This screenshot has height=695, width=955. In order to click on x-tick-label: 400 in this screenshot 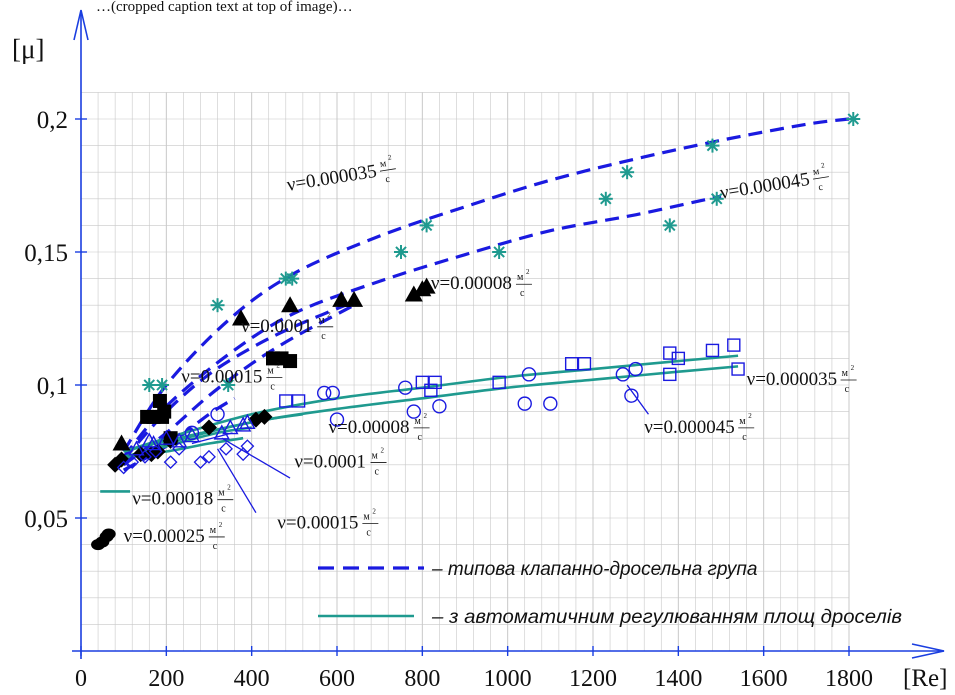, I will do `click(252, 679)`.